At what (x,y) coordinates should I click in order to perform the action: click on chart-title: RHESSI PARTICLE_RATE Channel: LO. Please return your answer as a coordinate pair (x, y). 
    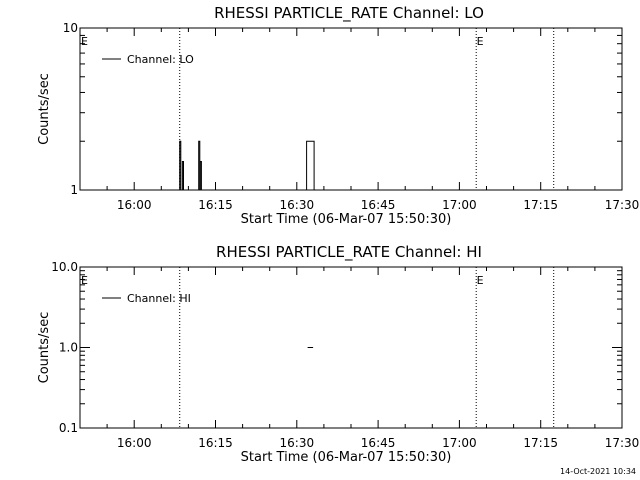
    Looking at the image, I should click on (349, 13).